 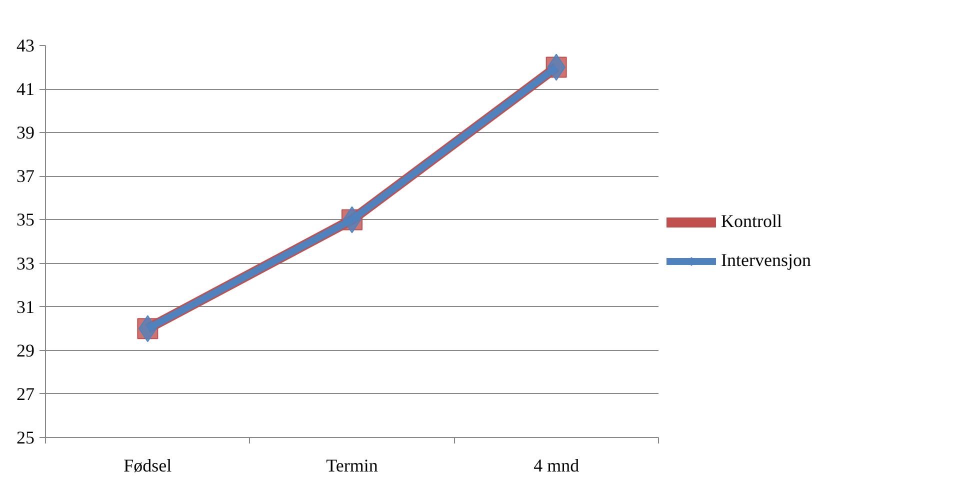 I want to click on y-tick-label: 39, so click(x=25, y=132).